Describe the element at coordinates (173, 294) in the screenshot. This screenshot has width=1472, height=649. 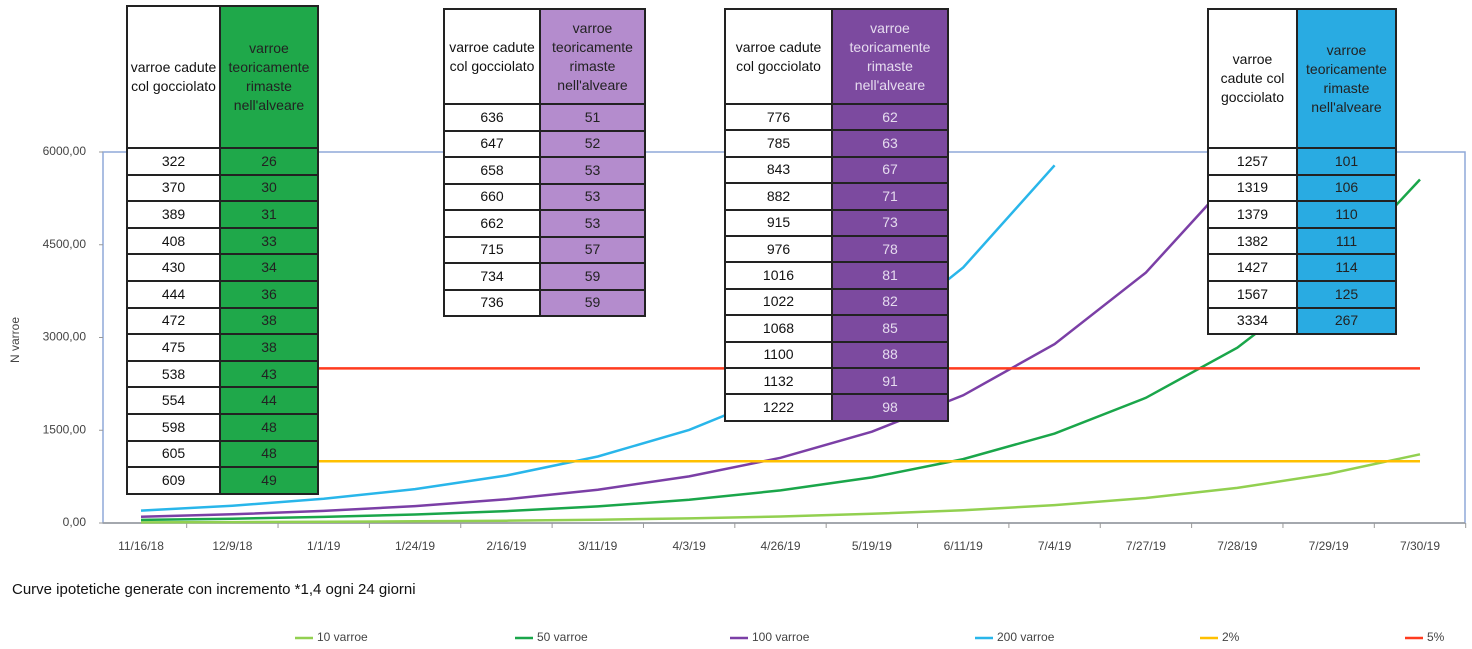
I see `table-cell: 444` at that location.